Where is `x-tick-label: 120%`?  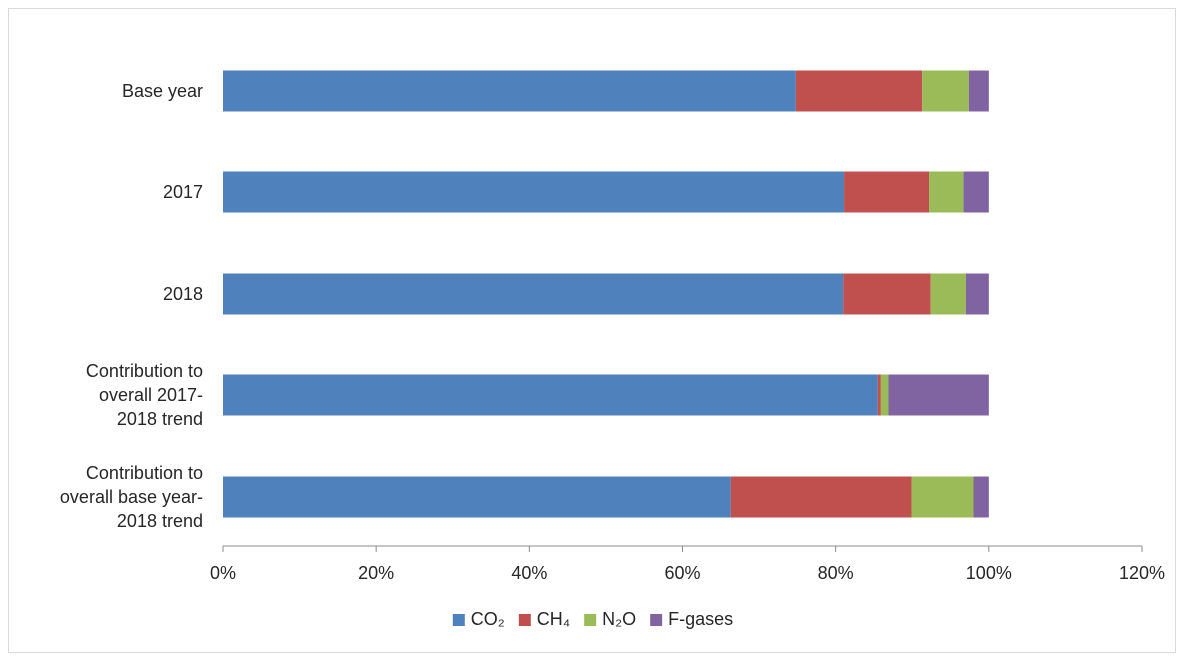 x-tick-label: 120% is located at coordinates (1142, 573).